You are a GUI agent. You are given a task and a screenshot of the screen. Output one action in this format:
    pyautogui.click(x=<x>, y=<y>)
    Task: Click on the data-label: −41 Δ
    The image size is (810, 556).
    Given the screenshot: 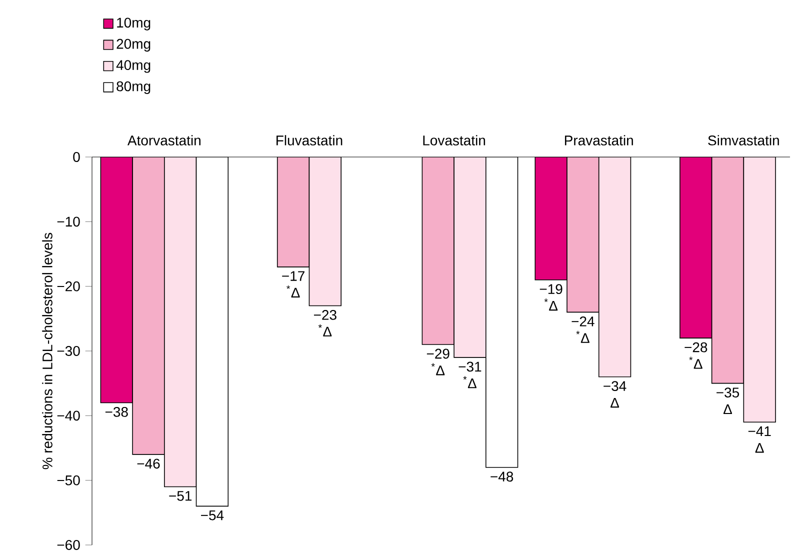 What is the action you would take?
    pyautogui.click(x=759, y=439)
    